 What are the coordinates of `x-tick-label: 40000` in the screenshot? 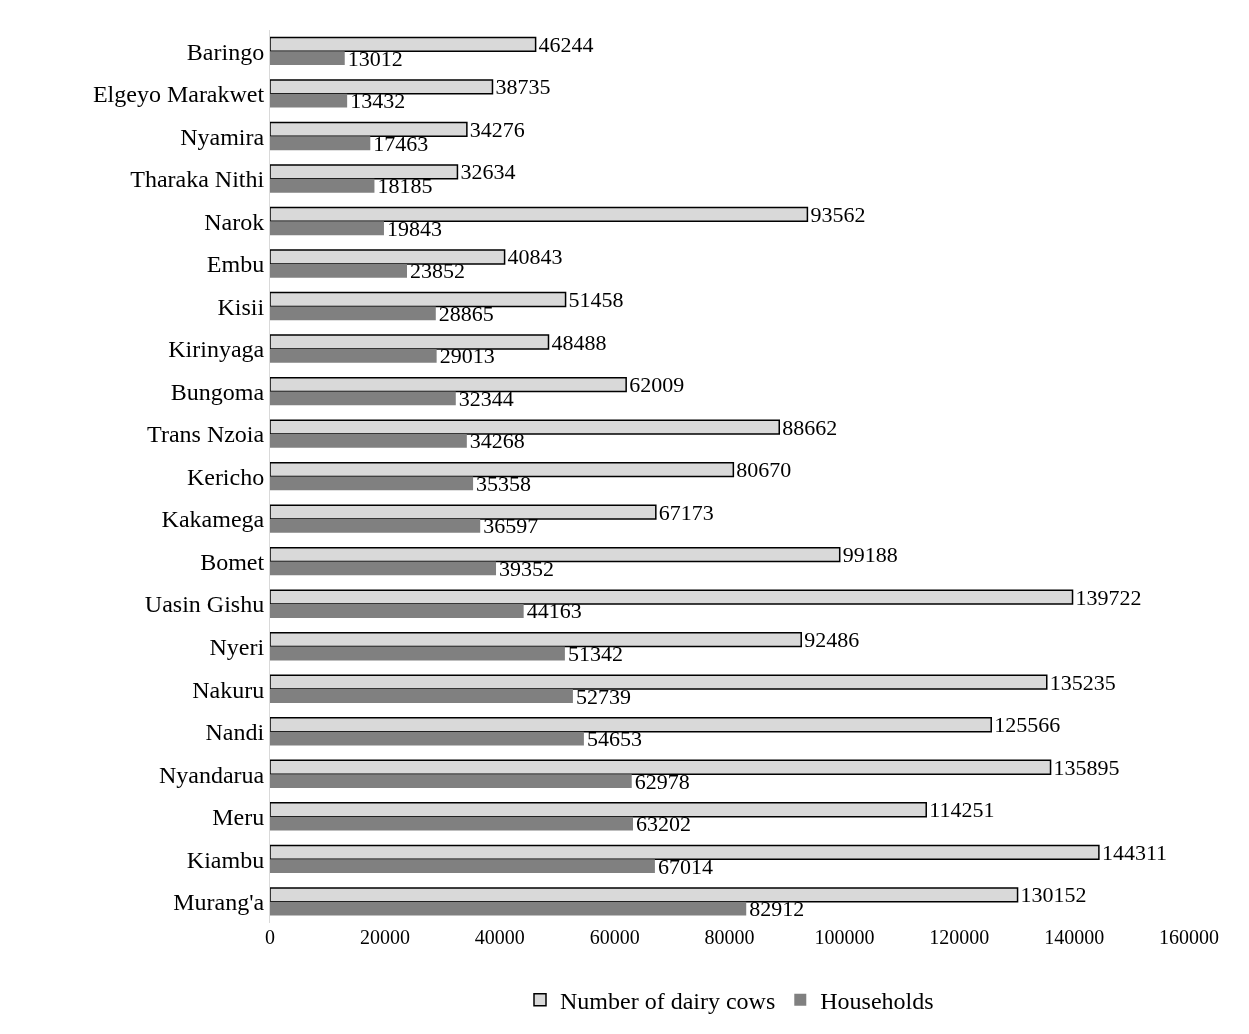 It's located at (499, 937).